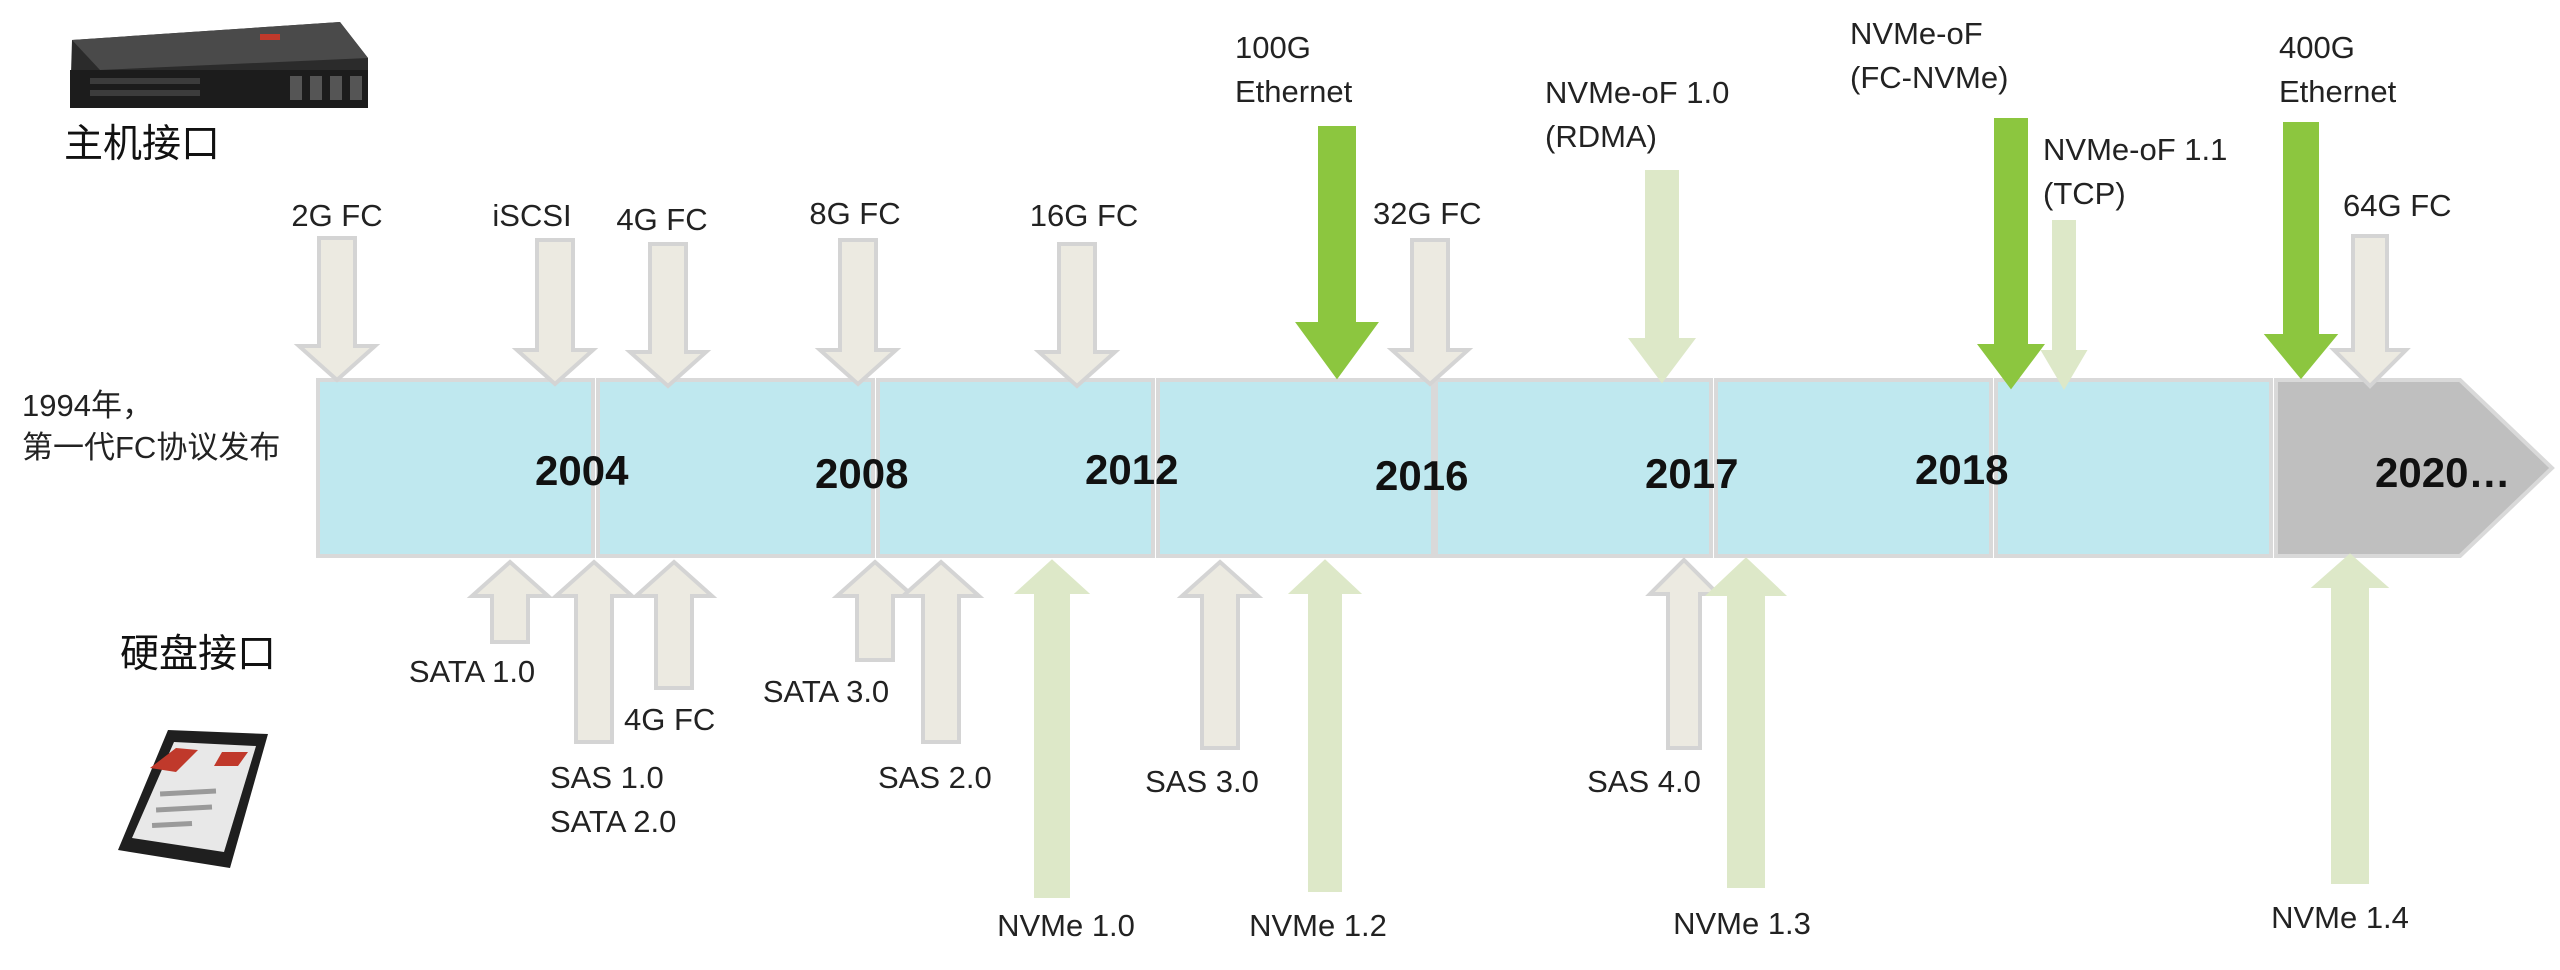 The width and height of the screenshot is (2560, 970). What do you see at coordinates (198, 654) in the screenshot?
I see `disk-interface-heading: 硬盘接口` at bounding box center [198, 654].